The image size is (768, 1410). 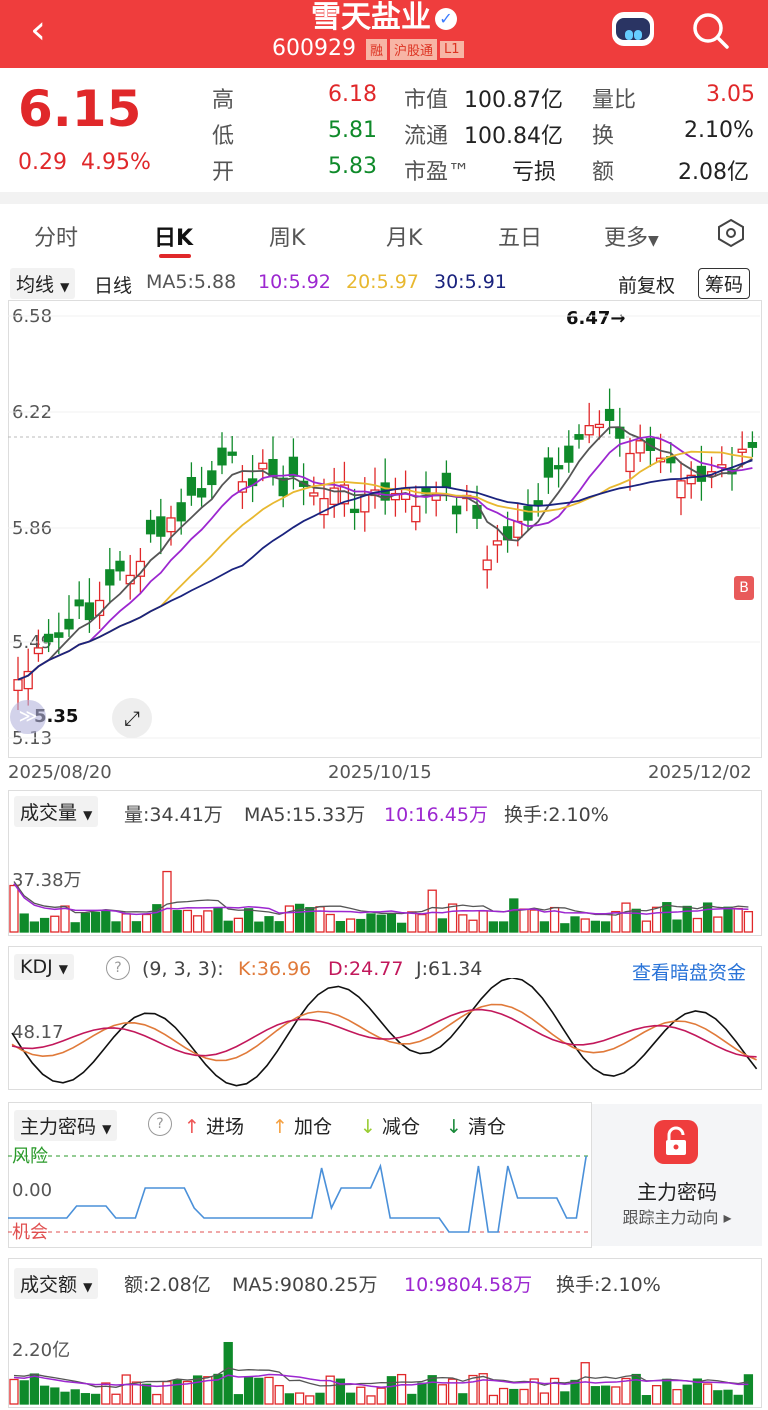 What do you see at coordinates (56, 238) in the screenshot?
I see `tab-intraday: 分时` at bounding box center [56, 238].